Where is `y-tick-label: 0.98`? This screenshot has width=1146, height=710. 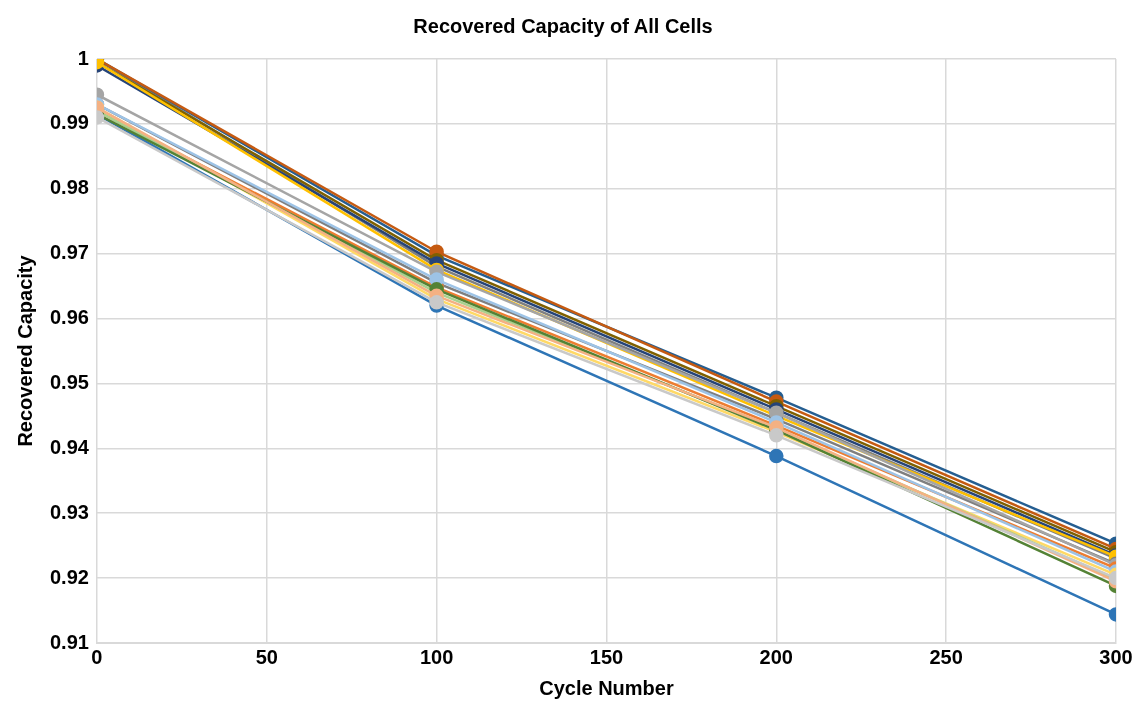 y-tick-label: 0.98 is located at coordinates (69, 187).